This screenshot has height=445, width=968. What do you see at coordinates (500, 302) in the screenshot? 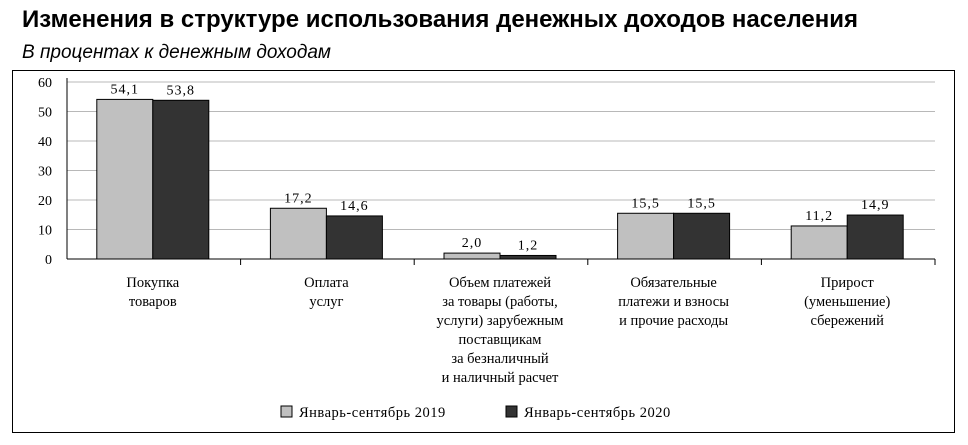
I see `category-label: за товары (работы,` at bounding box center [500, 302].